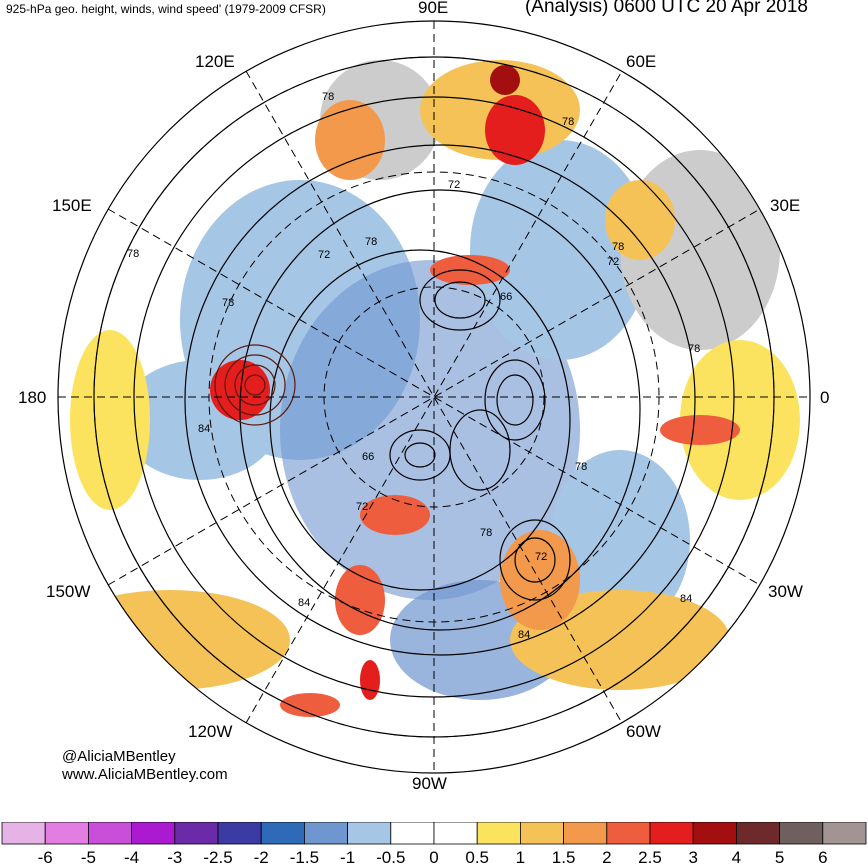 Image resolution: width=868 pixels, height=868 pixels. I want to click on meridian-label-60w: 60W, so click(643, 731).